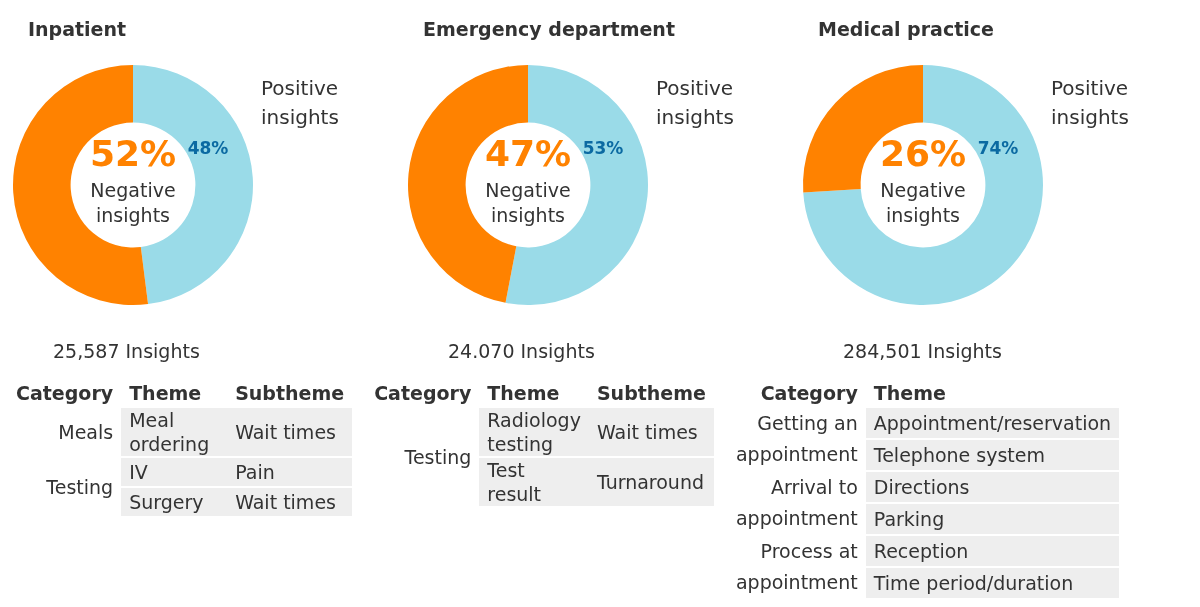  Describe the element at coordinates (208, 148) in the screenshot. I see `data-label: 48%` at that location.